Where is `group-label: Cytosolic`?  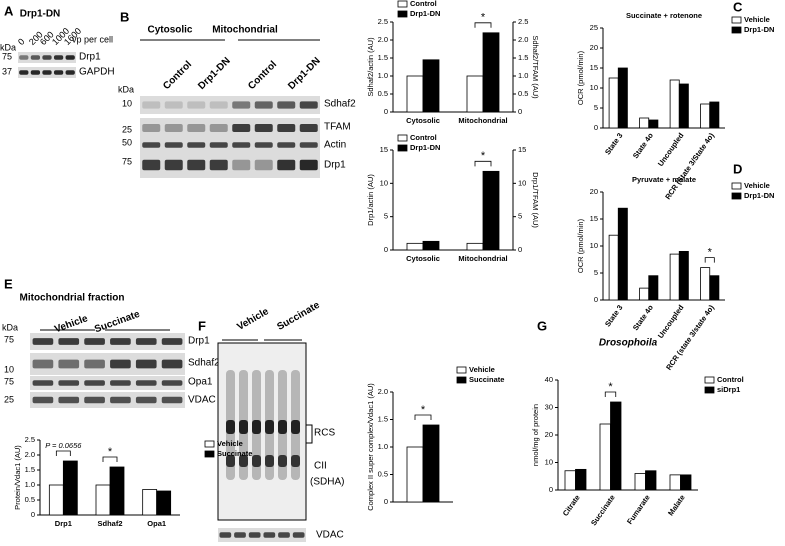
group-label: Cytosolic is located at coordinates (169, 30).